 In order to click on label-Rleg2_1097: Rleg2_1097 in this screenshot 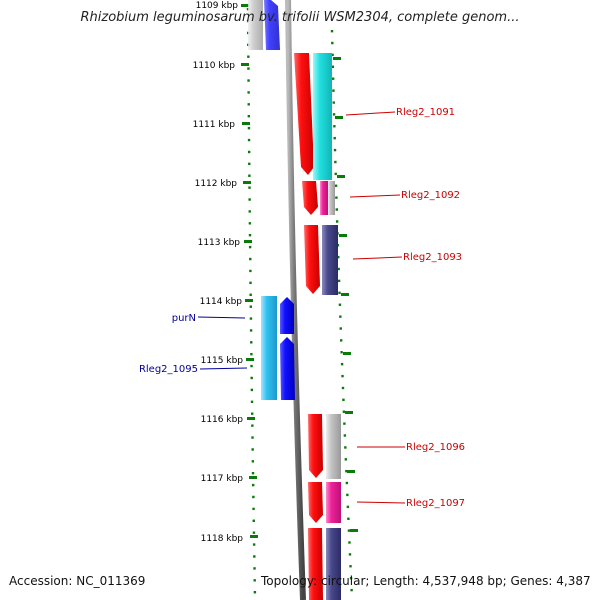, I will do `click(435, 503)`.